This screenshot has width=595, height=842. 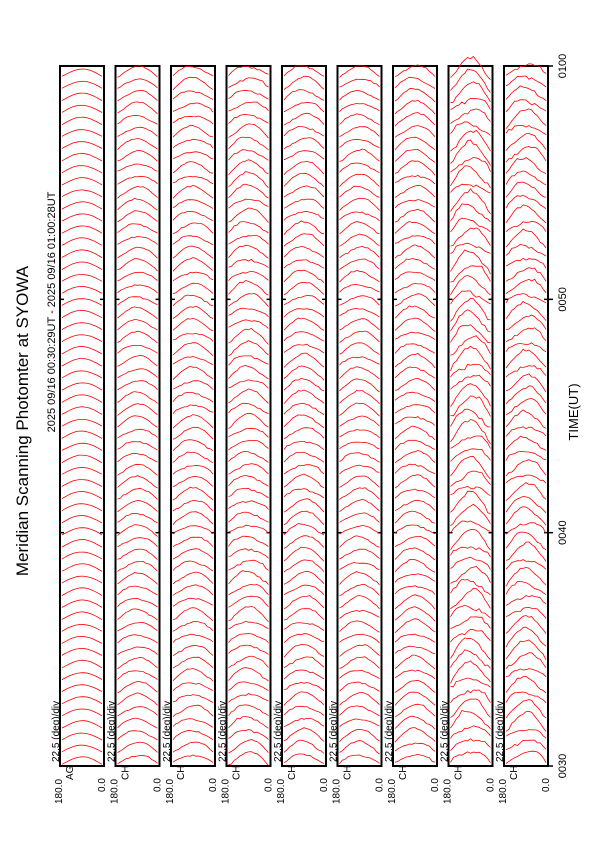 I want to click on panel-scale-label: 22.5 (deg)/div, so click(x=500, y=731).